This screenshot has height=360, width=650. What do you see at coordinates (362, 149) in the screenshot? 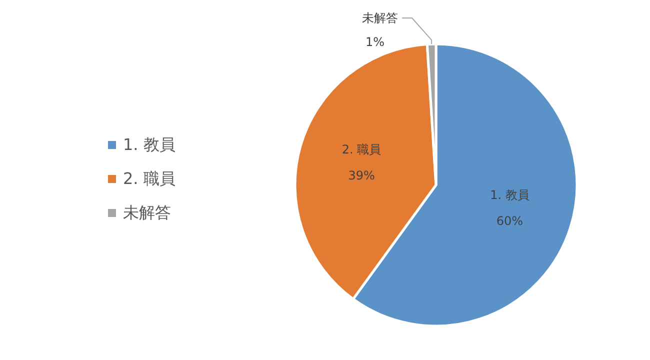
I see `slice-label: 2. 職員` at bounding box center [362, 149].